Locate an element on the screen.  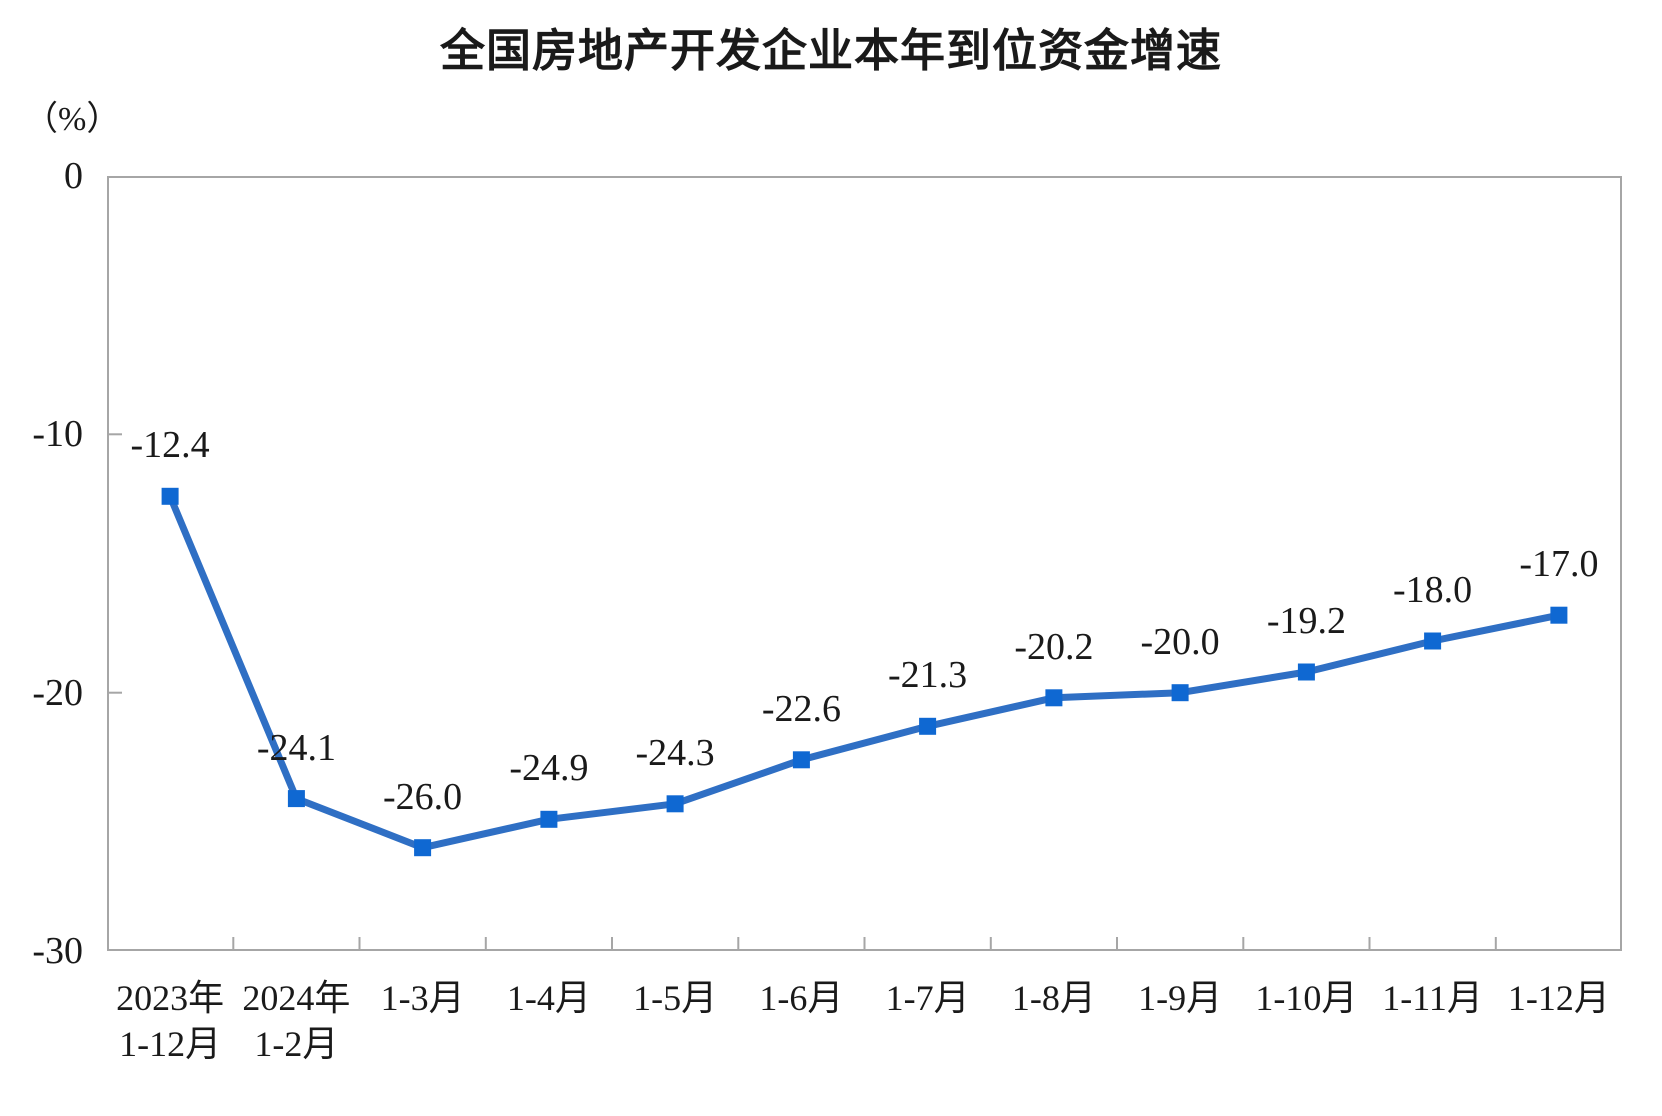
x-tick-label: 1-12月 is located at coordinates (1558, 998).